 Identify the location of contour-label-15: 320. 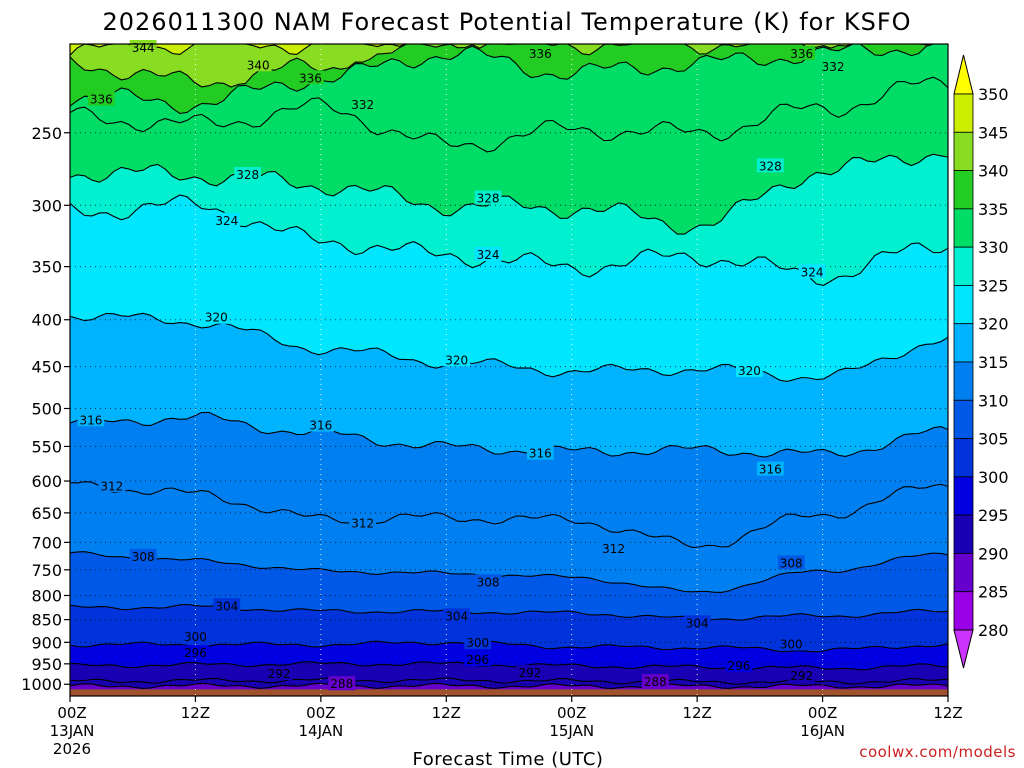
(456, 360).